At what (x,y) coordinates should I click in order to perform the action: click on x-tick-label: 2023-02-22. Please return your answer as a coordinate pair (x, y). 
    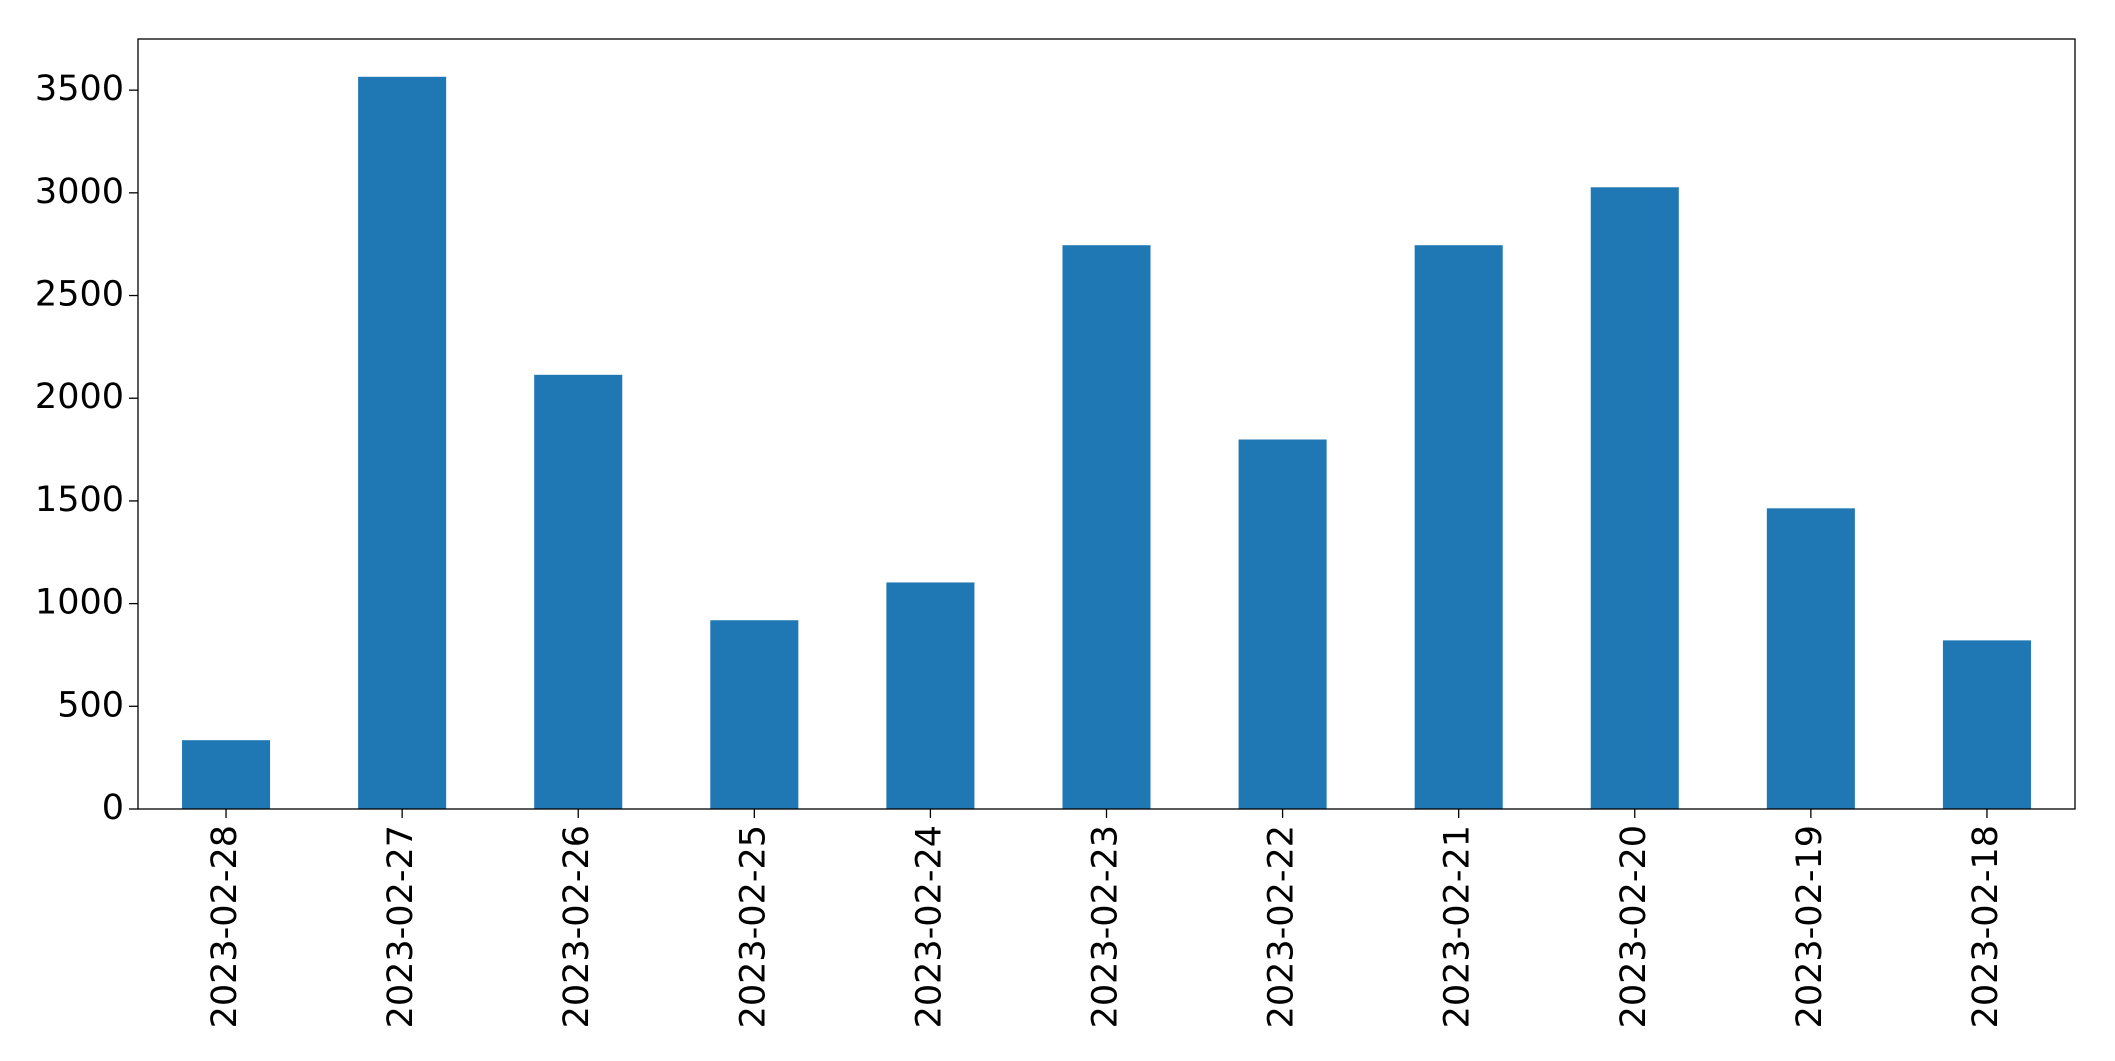
    Looking at the image, I should click on (1282, 926).